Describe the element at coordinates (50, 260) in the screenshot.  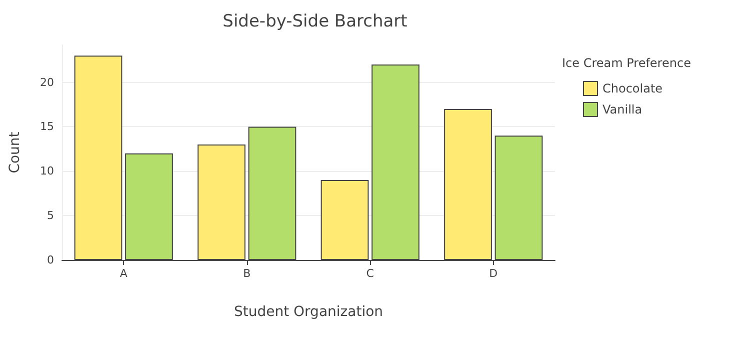
I see `y-tick-label: 0` at that location.